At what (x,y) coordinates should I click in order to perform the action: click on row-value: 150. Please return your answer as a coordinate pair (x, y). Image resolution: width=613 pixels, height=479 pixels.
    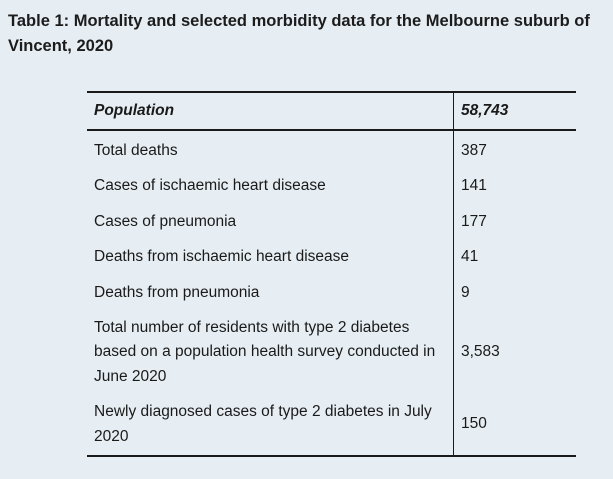
    Looking at the image, I should click on (514, 425).